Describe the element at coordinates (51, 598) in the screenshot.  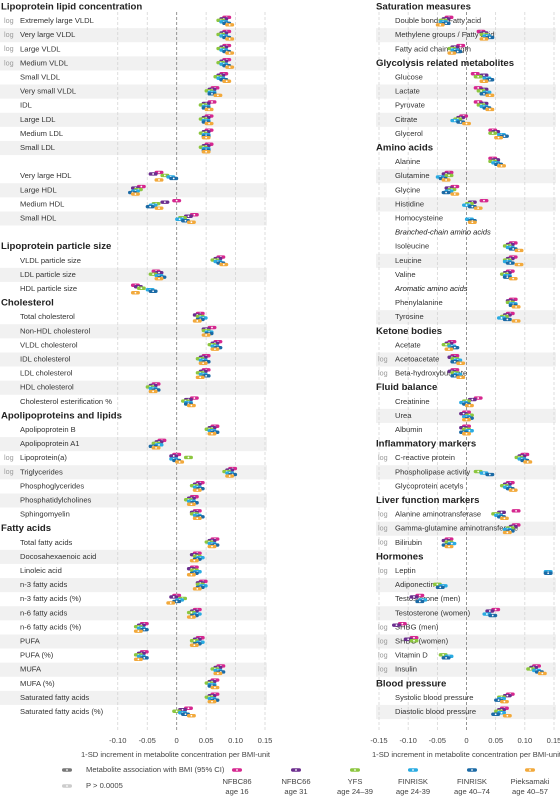
I see `row-label: n-3 fatty acids (%)` at that location.